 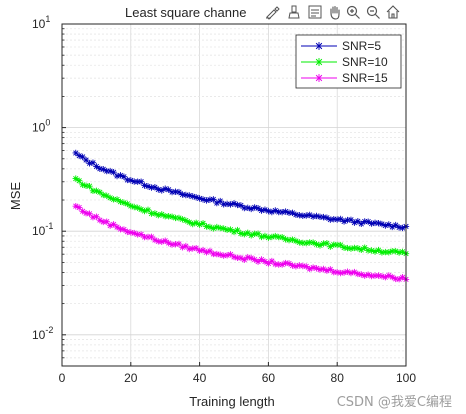 I want to click on zoom-in-icon, so click(x=353, y=12).